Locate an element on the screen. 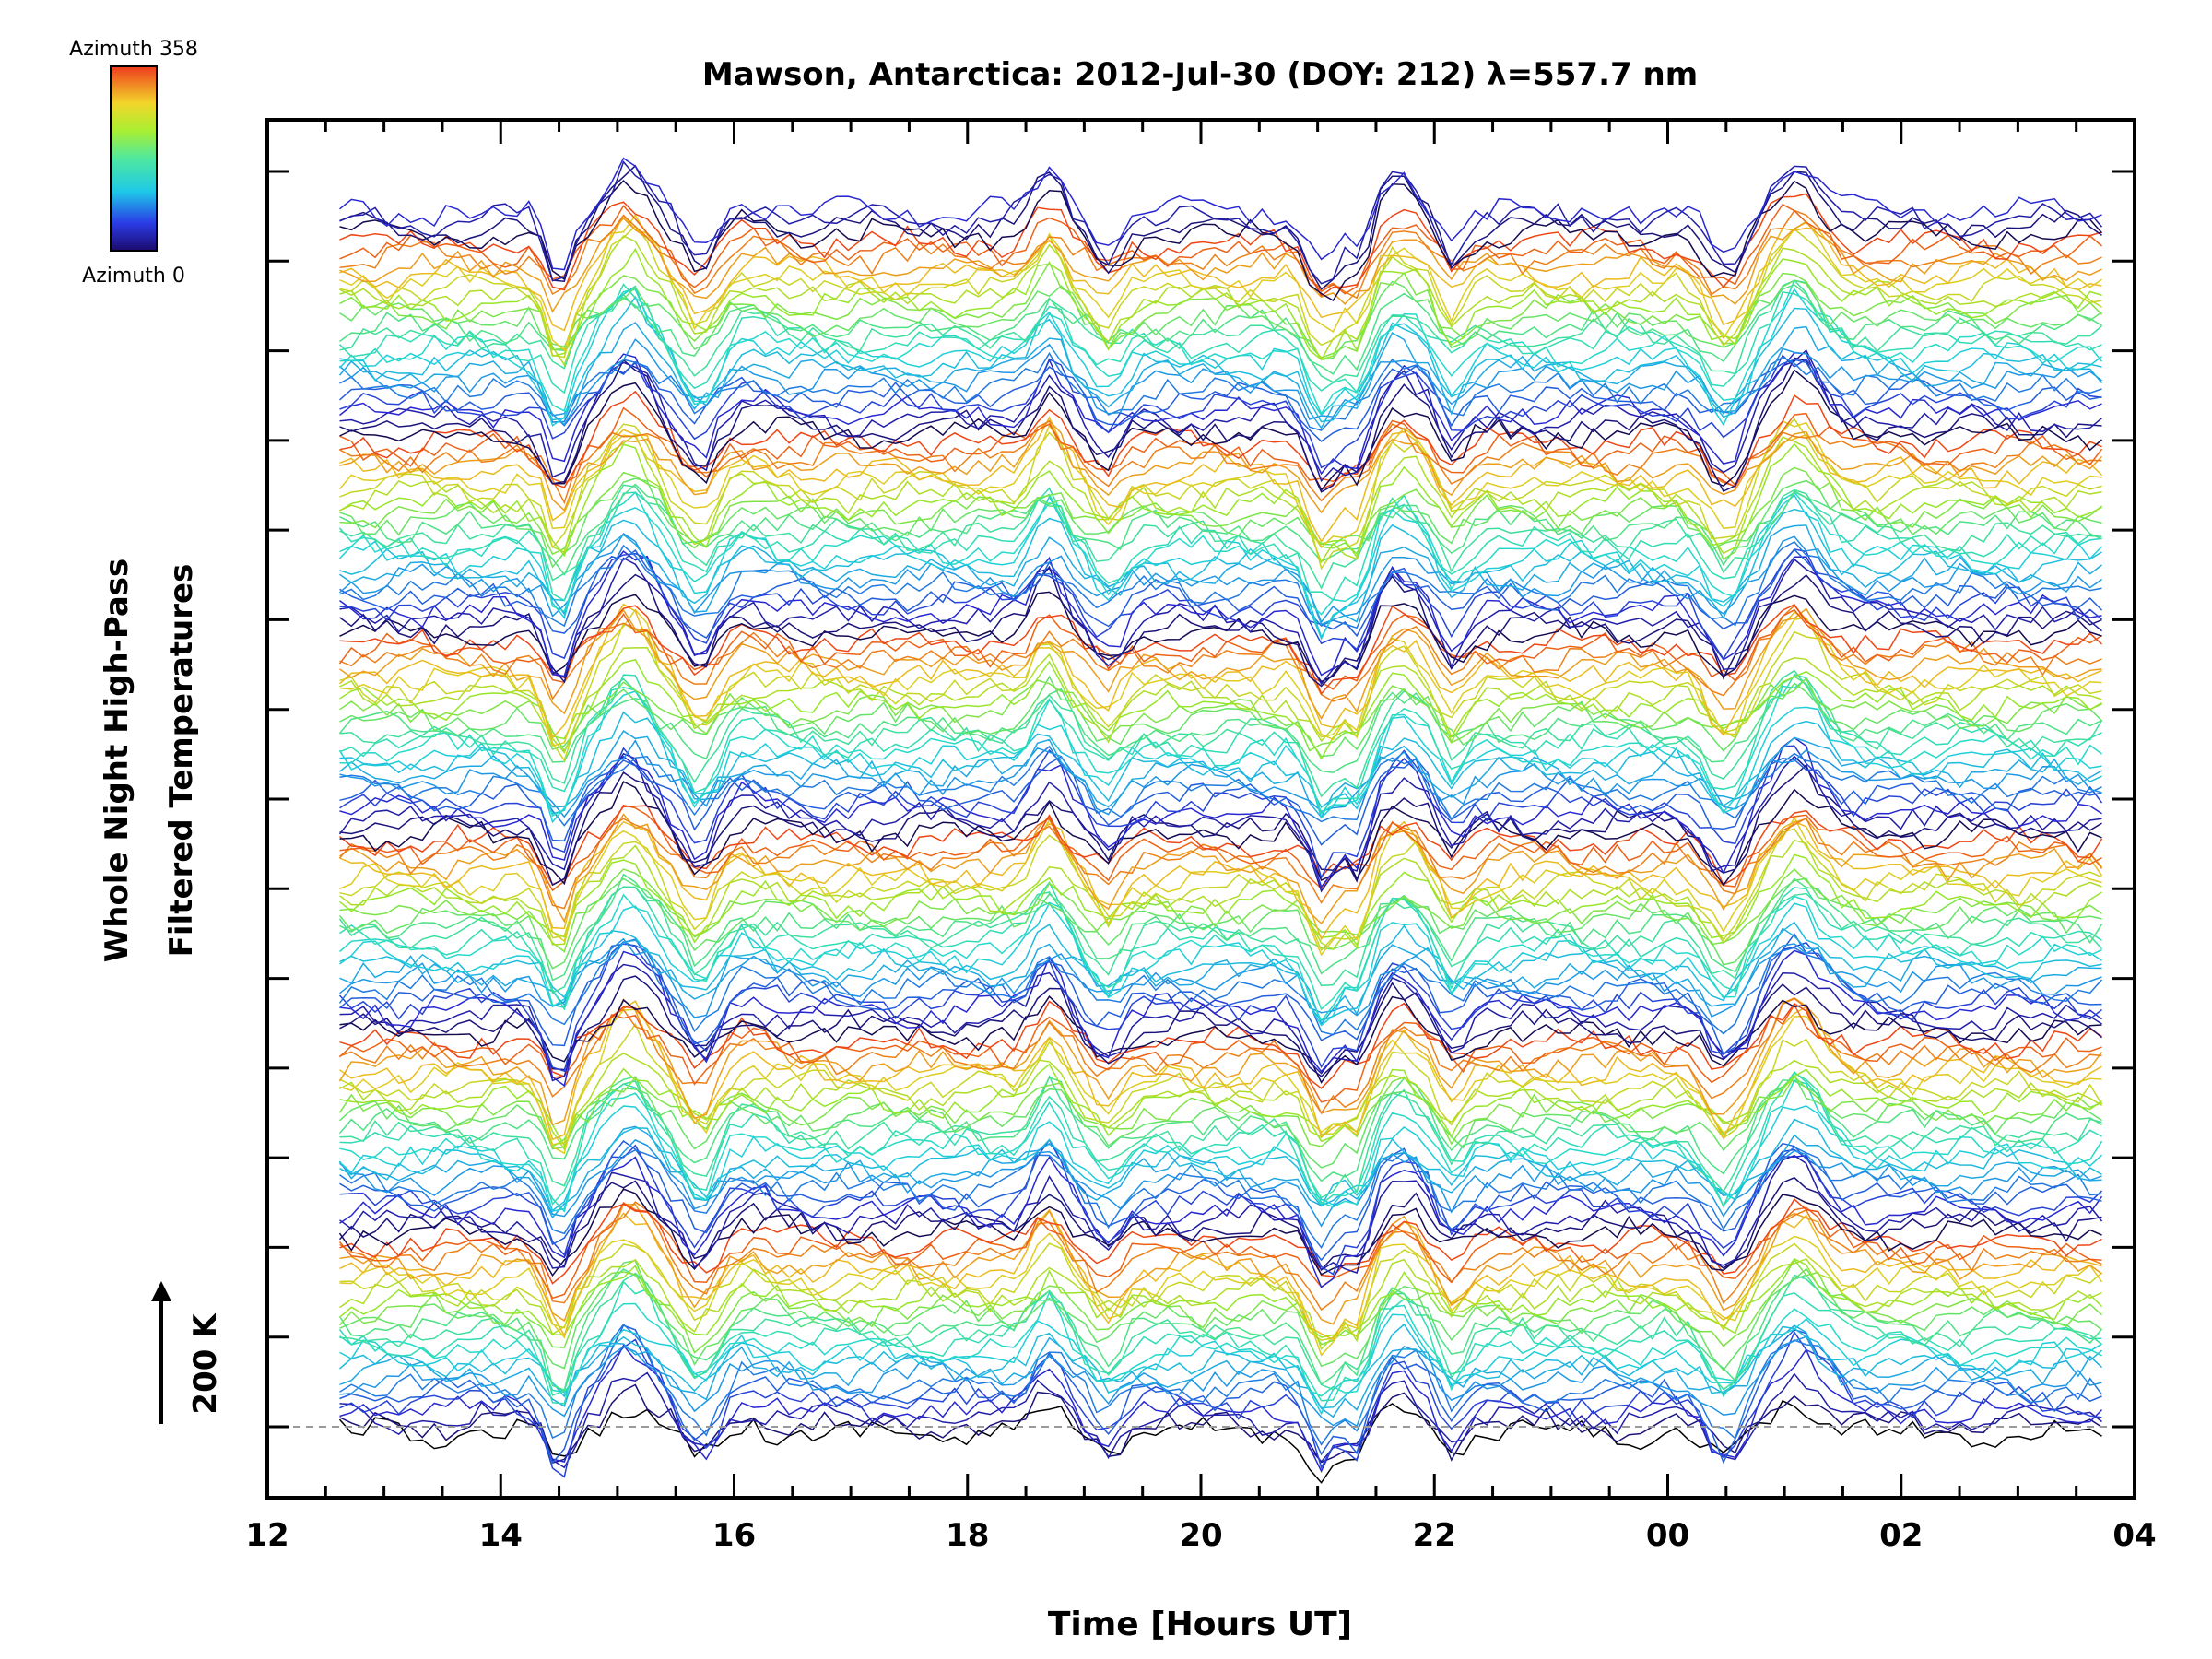 The width and height of the screenshot is (2212, 1659). colorbar-top-label: Azimuth 358 is located at coordinates (133, 49).